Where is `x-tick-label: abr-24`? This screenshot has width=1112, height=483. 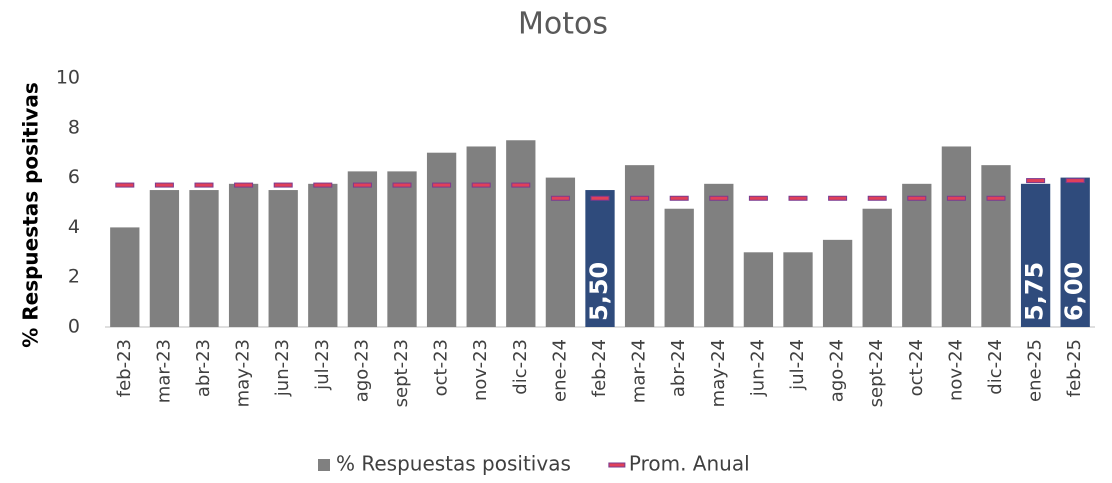
x-tick-label: abr-24 is located at coordinates (678, 368).